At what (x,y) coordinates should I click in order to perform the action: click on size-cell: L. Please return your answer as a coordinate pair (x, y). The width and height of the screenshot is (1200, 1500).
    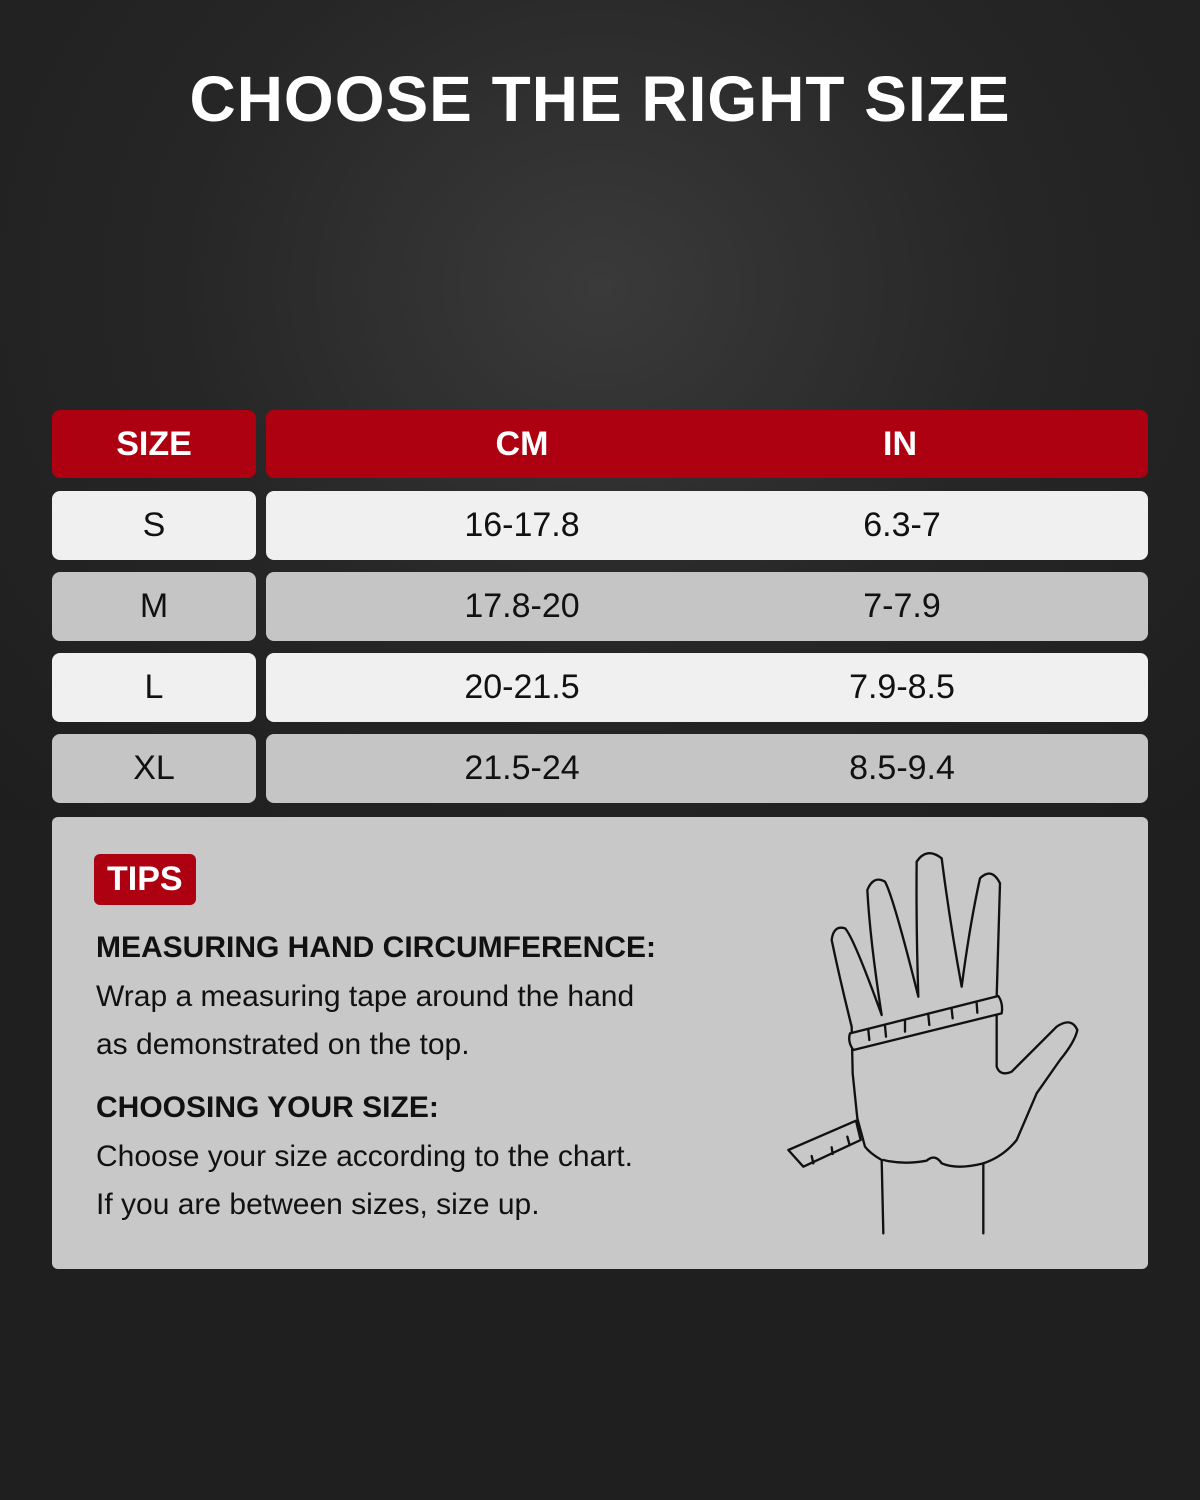
    Looking at the image, I should click on (154, 687).